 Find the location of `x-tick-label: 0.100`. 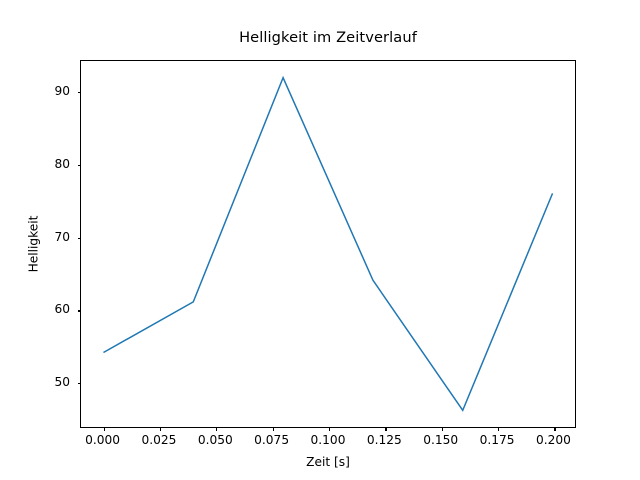

x-tick-label: 0.100 is located at coordinates (328, 440).